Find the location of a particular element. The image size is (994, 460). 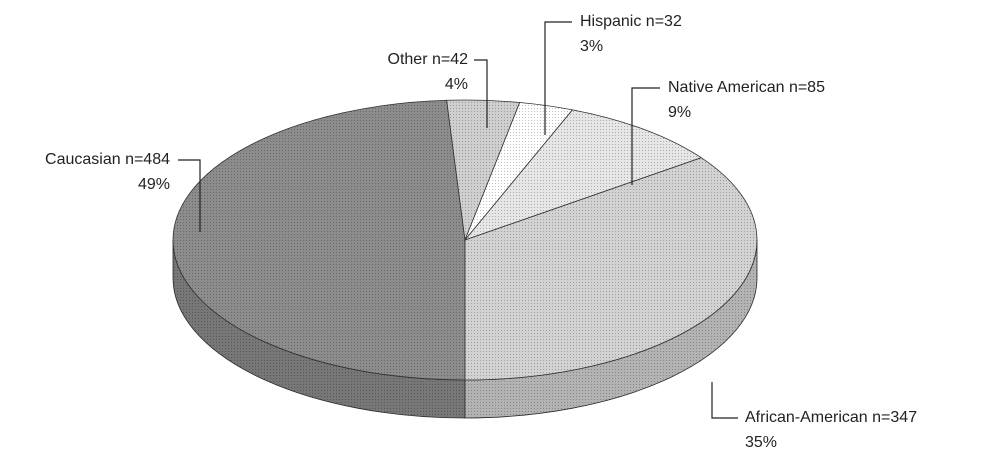

slice-value-label: 3% is located at coordinates (591, 46).